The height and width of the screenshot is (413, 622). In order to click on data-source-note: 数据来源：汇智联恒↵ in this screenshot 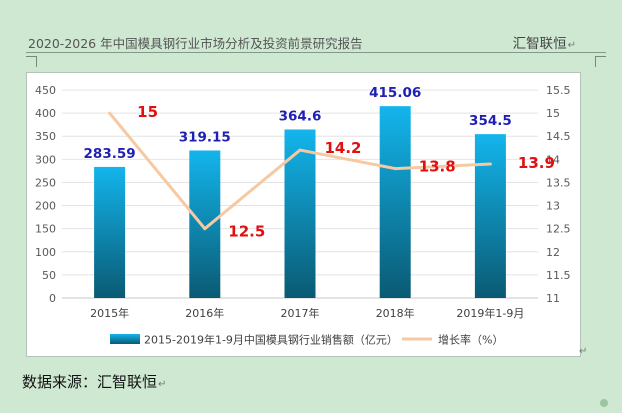, I will do `click(94, 381)`.